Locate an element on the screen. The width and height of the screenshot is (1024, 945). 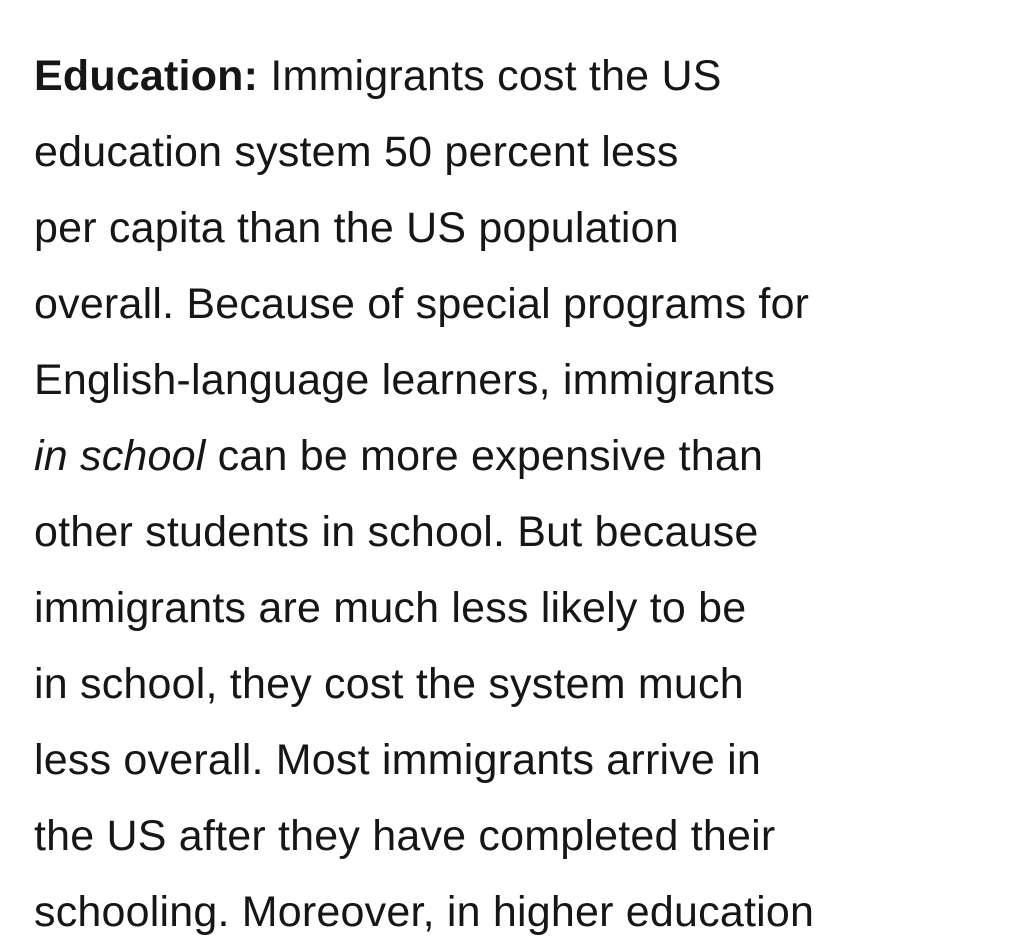
paragraph-line-12: schooling. Moreover, in higher education is located at coordinates (424, 912).